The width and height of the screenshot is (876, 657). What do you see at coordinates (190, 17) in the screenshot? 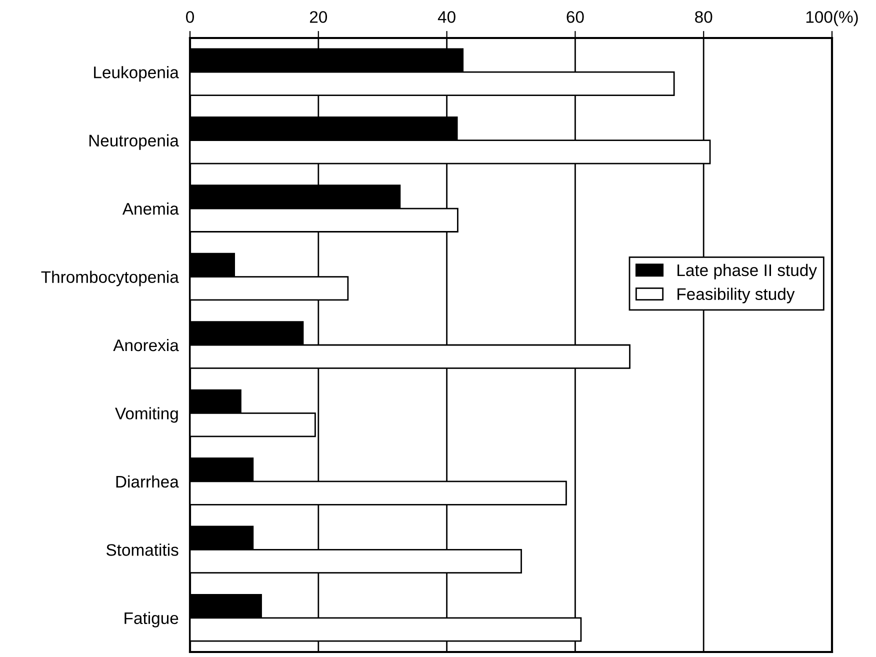
I see `x-tick-label: 0` at bounding box center [190, 17].